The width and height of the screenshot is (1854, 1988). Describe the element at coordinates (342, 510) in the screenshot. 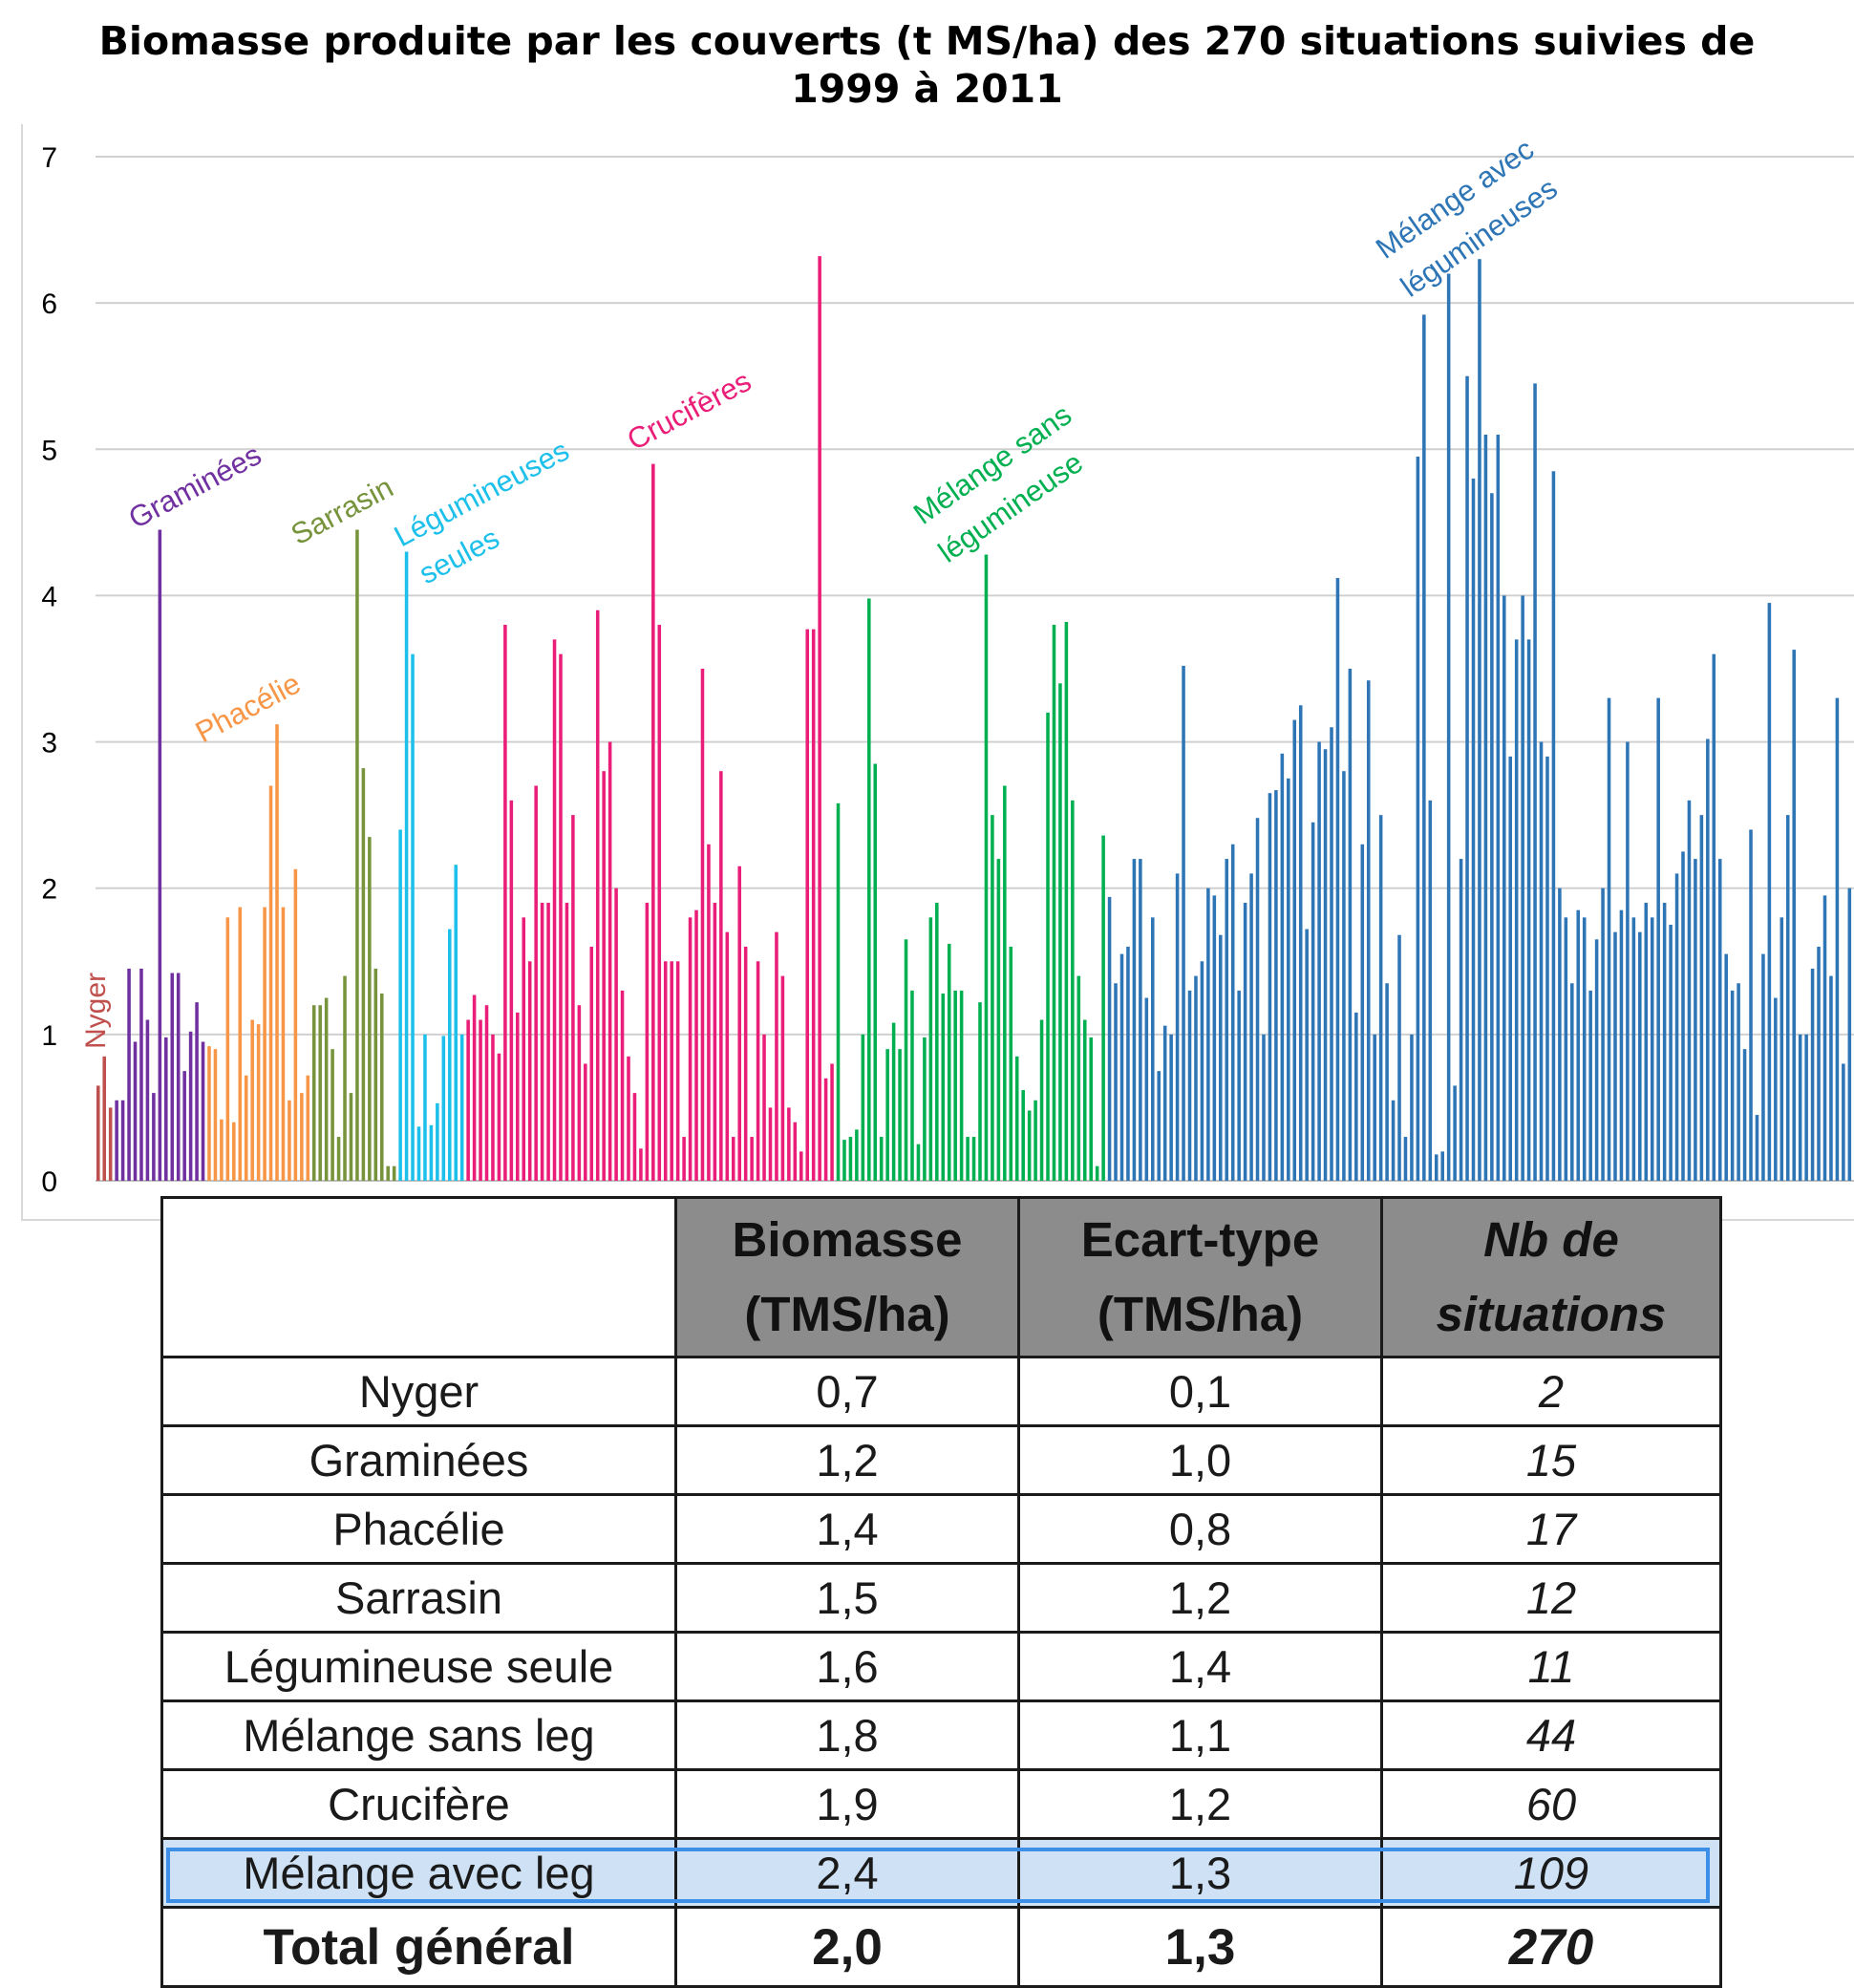

I see `label-sarrasin: Sarrasin` at that location.